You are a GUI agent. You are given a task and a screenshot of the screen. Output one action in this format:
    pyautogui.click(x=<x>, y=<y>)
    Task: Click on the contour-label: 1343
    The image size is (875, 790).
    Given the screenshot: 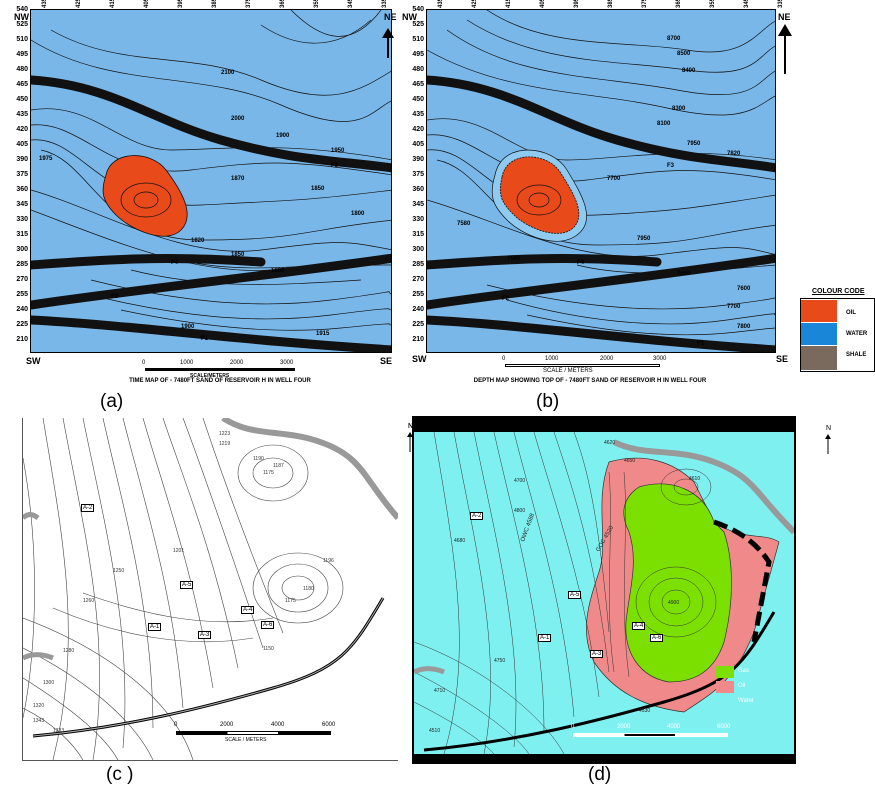 What is the action you would take?
    pyautogui.click(x=39, y=721)
    